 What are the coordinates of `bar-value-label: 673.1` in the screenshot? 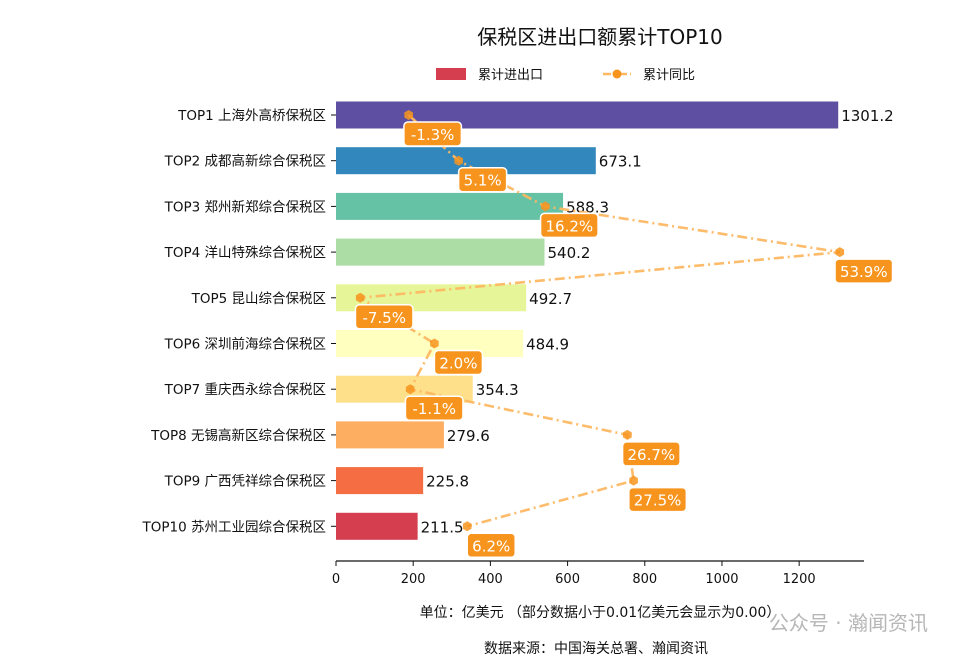 It's located at (620, 162).